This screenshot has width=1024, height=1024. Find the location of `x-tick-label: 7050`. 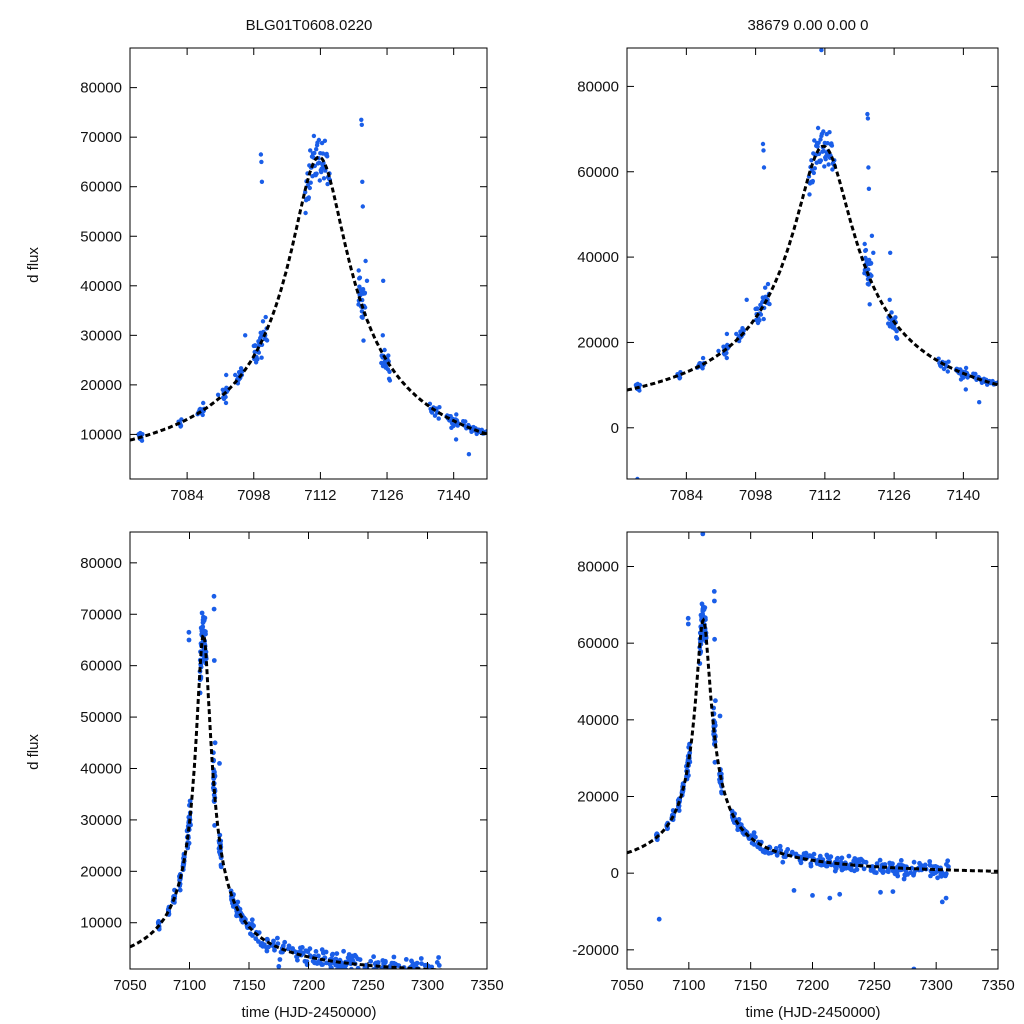

x-tick-label: 7050 is located at coordinates (129, 985).